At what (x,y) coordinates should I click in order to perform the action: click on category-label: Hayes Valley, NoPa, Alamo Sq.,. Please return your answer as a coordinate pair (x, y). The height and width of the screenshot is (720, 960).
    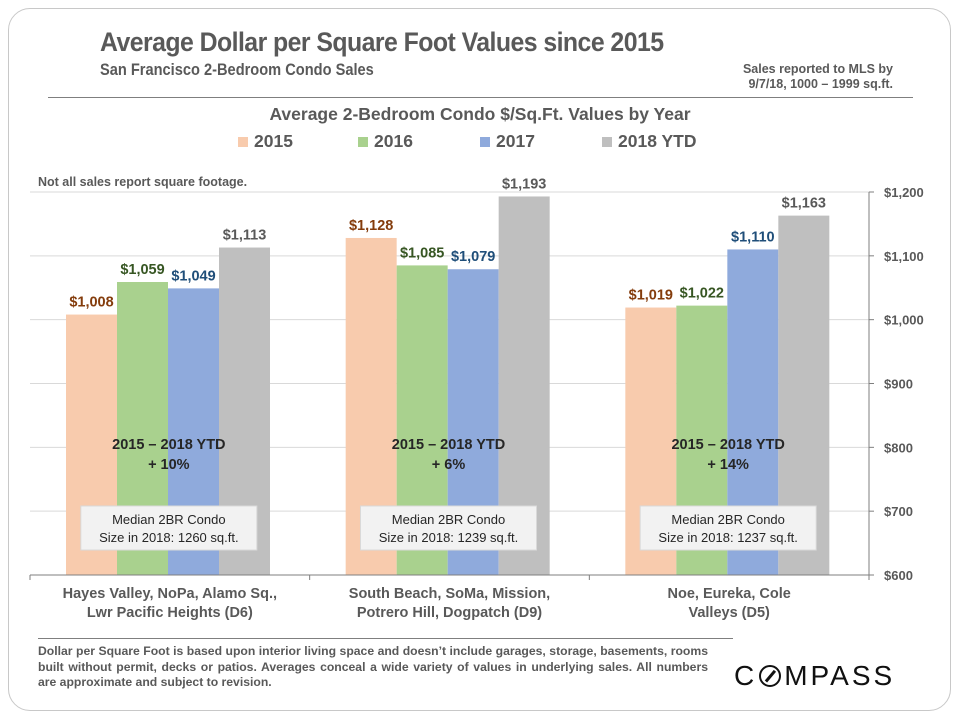
    Looking at the image, I should click on (170, 594).